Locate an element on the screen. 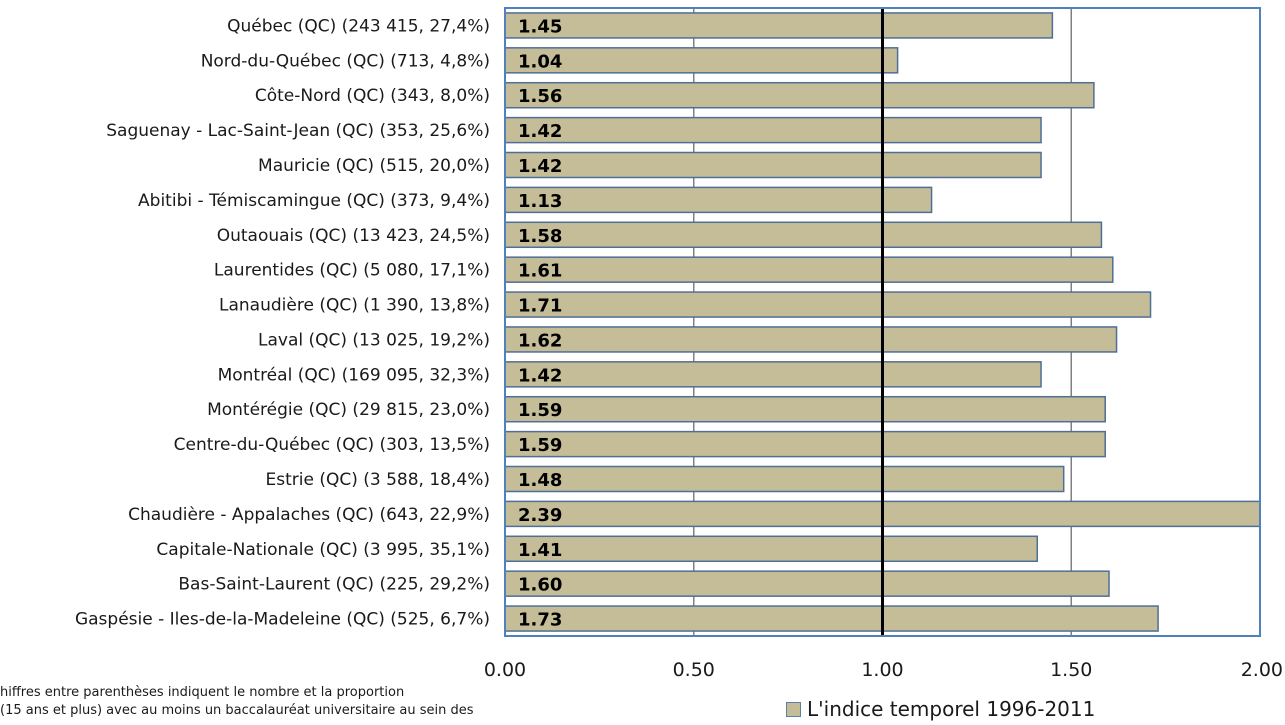 The width and height of the screenshot is (1285, 725). category-label: Lanaudière (QC) (1 390, 13,8%) is located at coordinates (354, 306).